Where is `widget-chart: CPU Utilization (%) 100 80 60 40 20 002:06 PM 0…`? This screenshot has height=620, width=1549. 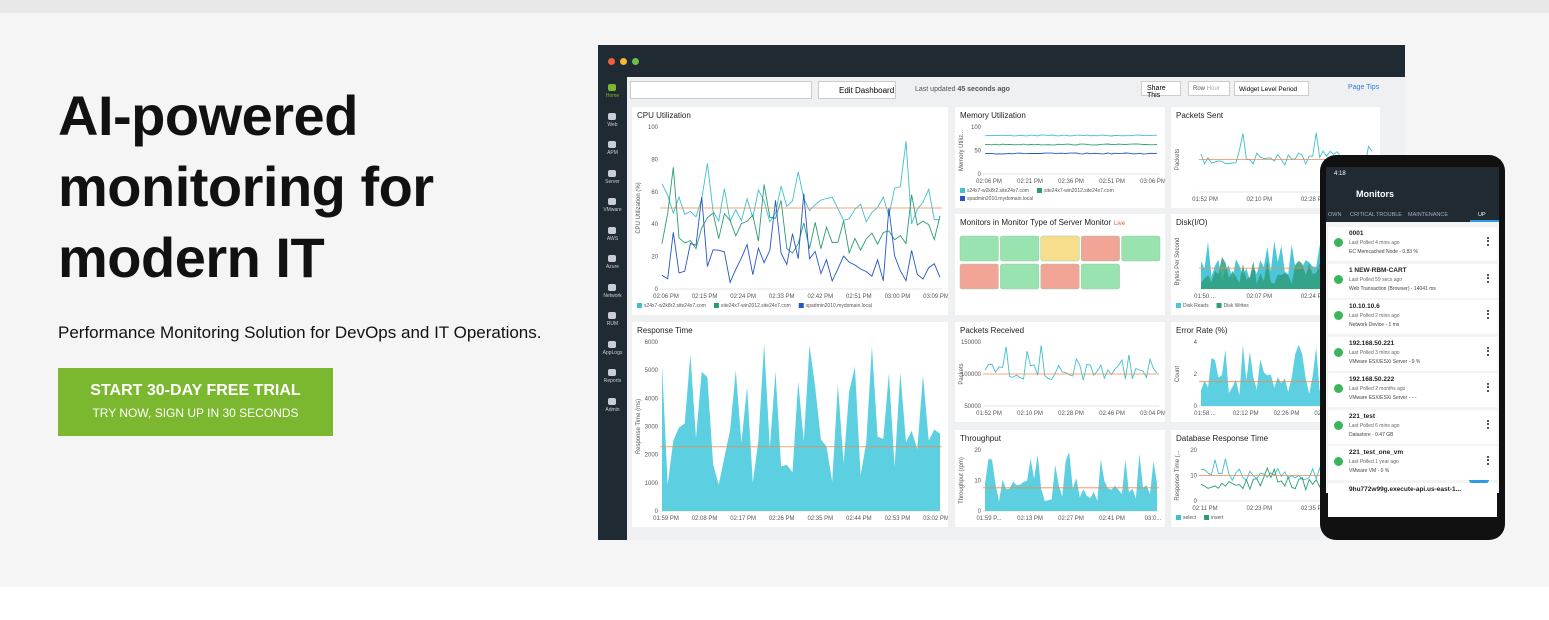
widget-chart: CPU Utilization (%) 100 80 60 40 20 002:06 PM 0… is located at coordinates (792, 217).